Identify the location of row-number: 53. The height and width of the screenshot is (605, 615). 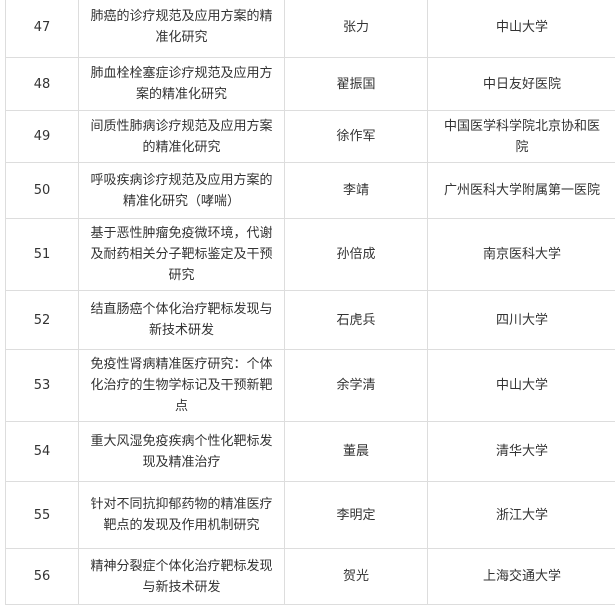
(42, 386).